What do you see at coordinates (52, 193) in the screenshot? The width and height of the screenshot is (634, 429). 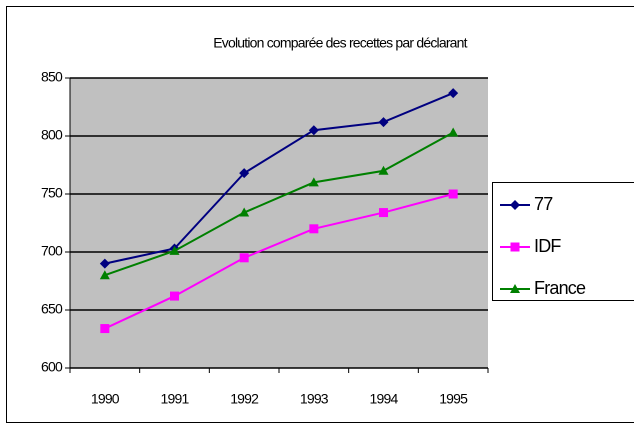 I see `y-tick-label: 750` at bounding box center [52, 193].